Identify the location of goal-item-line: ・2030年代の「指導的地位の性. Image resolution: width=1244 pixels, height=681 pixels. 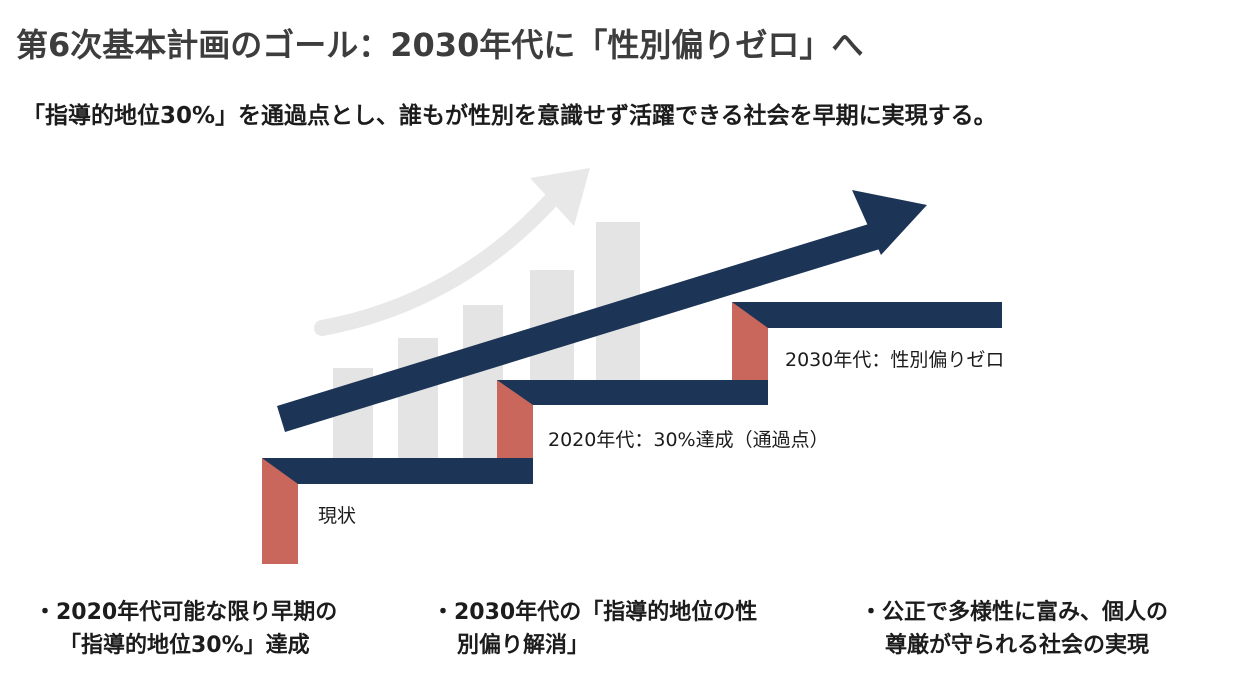
(595, 612).